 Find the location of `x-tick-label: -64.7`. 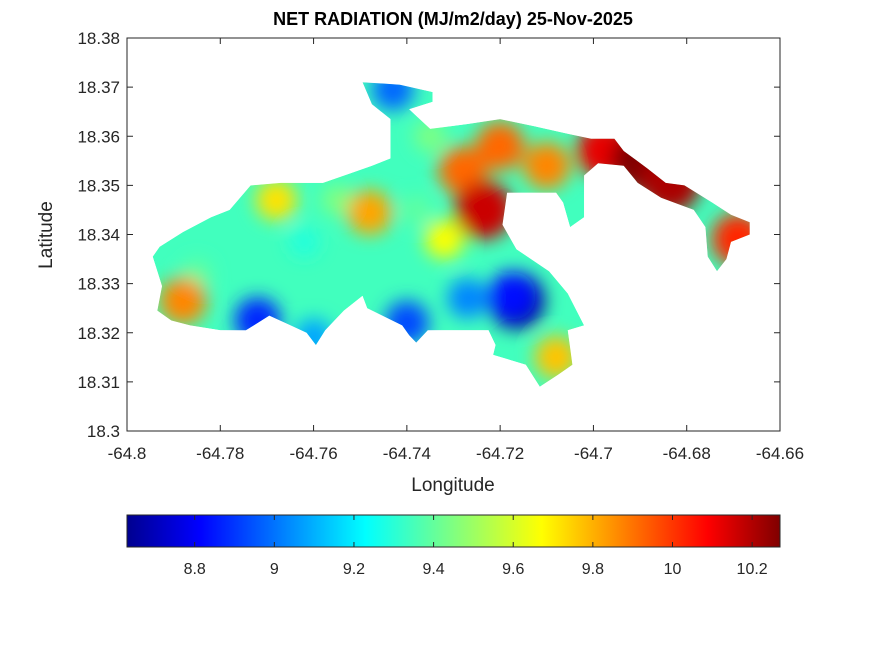

x-tick-label: -64.7 is located at coordinates (593, 453).